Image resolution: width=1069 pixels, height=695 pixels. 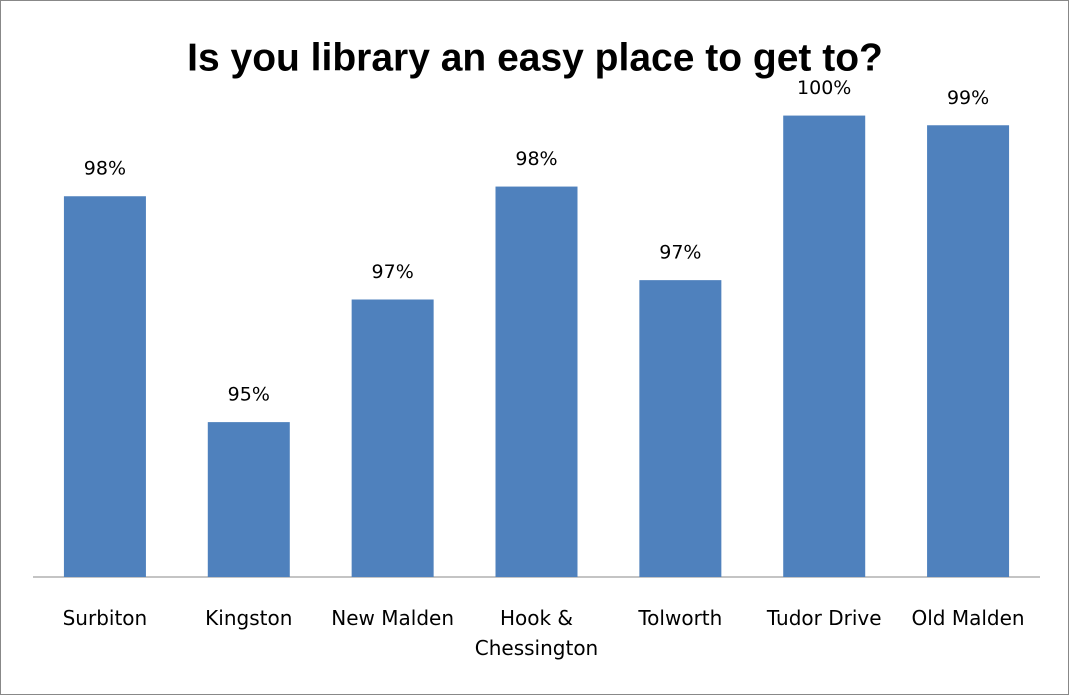 I want to click on data-label: 99%, so click(x=968, y=98).